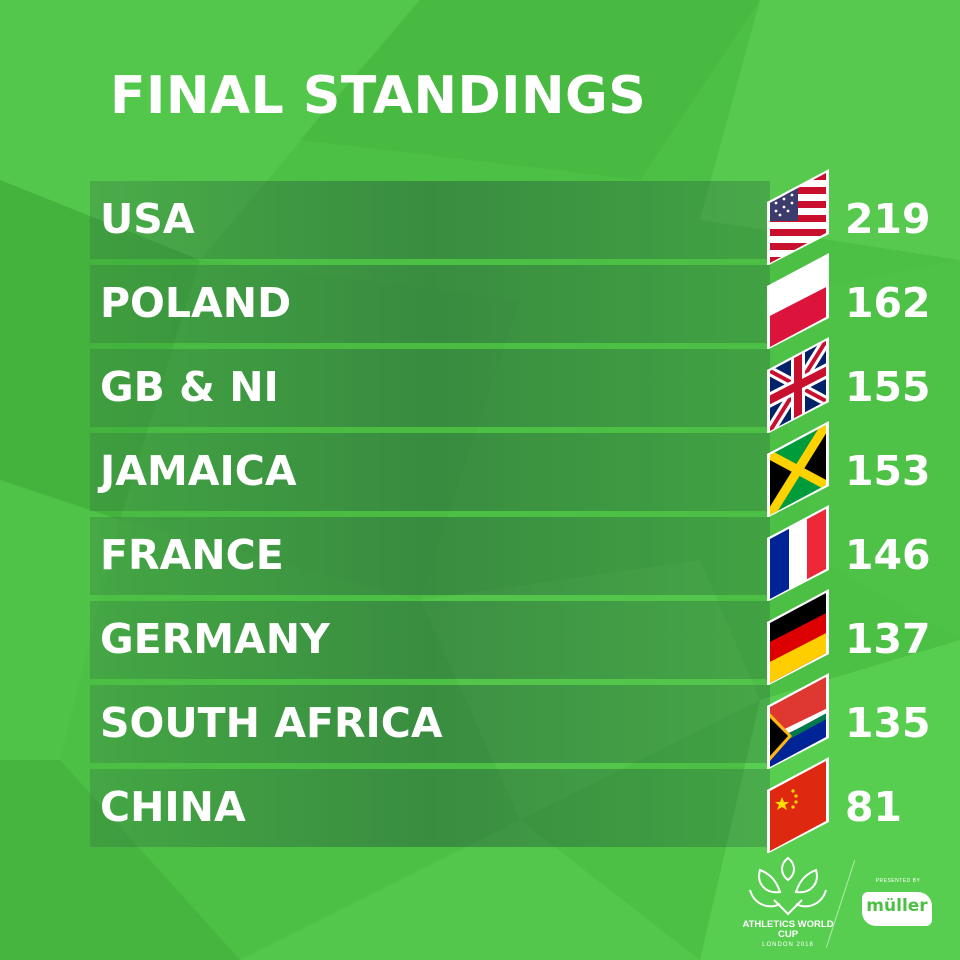 The height and width of the screenshot is (960, 960). I want to click on gb-flag-icon, so click(798, 385).